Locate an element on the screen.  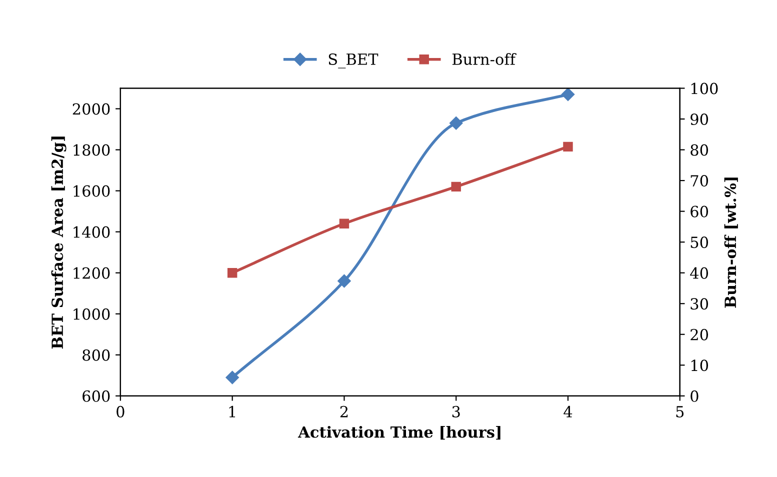
y-tick-label: 600 is located at coordinates (96, 396).